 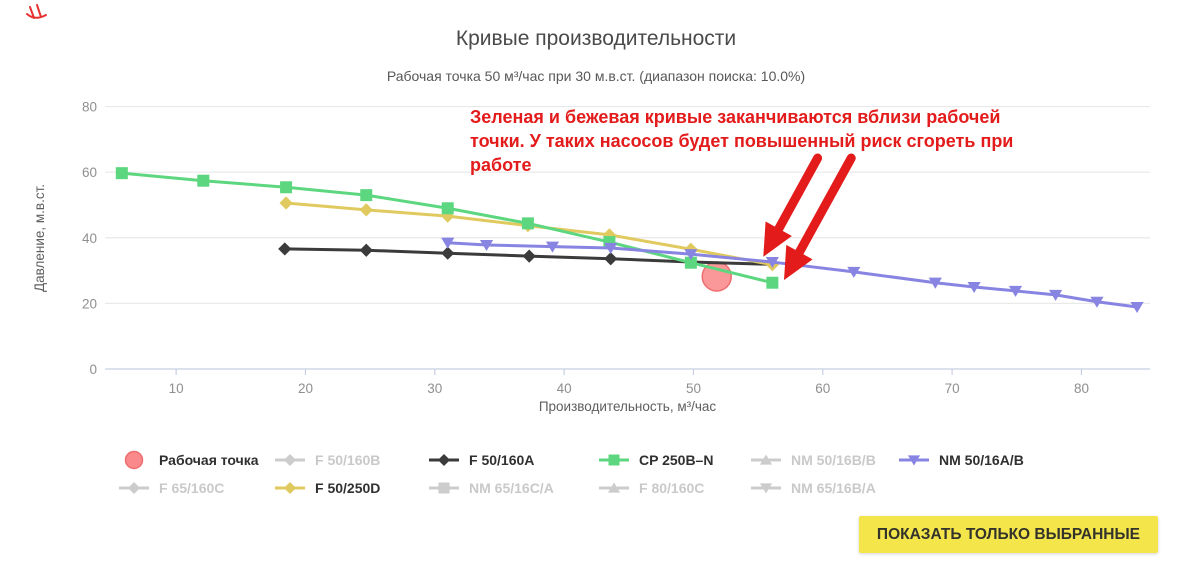 What do you see at coordinates (1081, 388) in the screenshot?
I see `x-axis-tick-label: 80` at bounding box center [1081, 388].